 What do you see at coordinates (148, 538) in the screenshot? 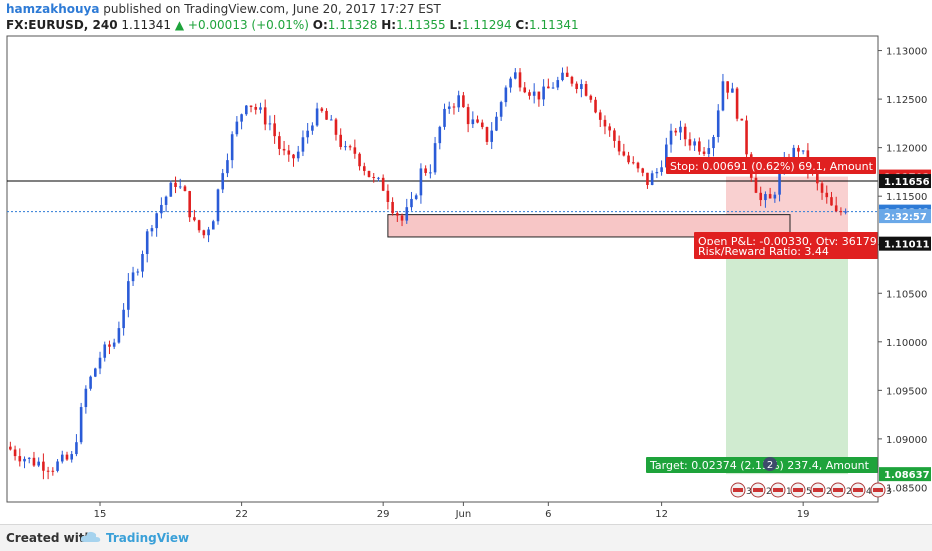
I see `tradingview-brand: TradingView` at bounding box center [148, 538].